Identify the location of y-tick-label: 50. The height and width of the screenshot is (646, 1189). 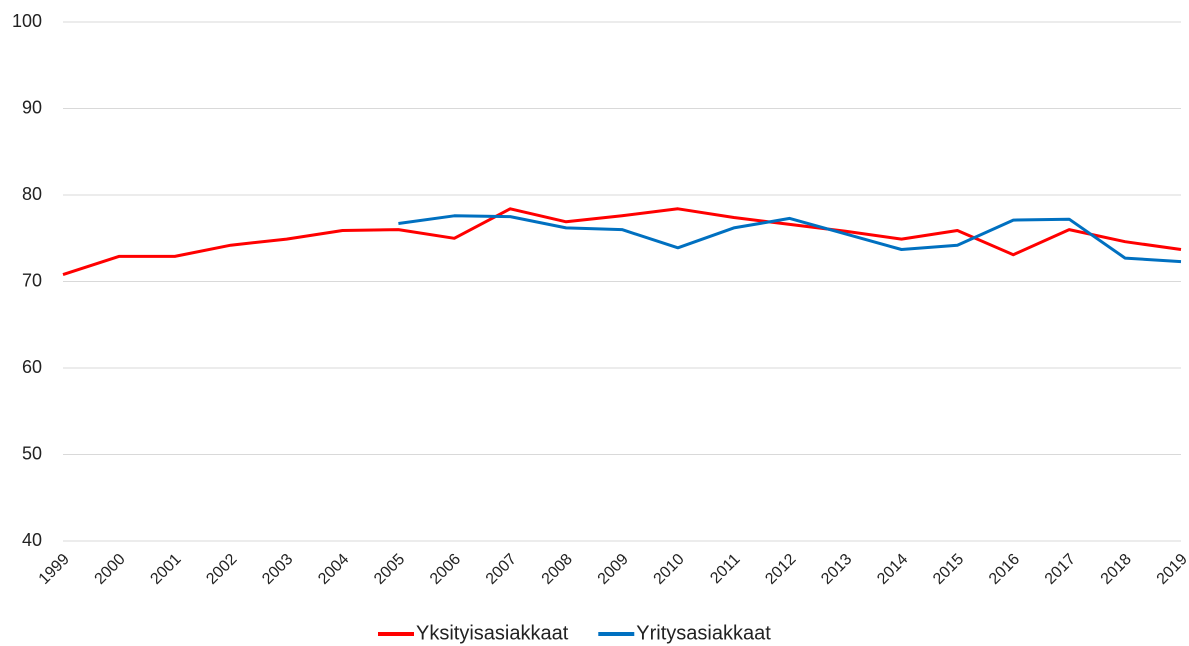
(32, 453).